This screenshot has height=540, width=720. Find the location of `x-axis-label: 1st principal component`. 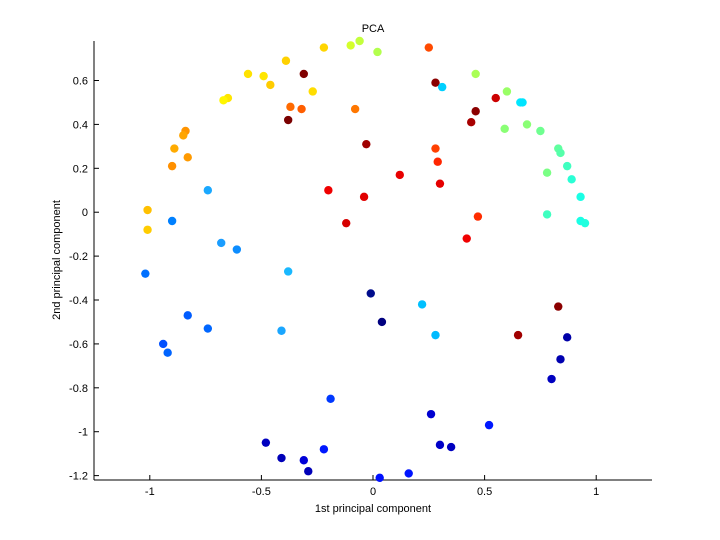

x-axis-label: 1st principal component is located at coordinates (373, 509).